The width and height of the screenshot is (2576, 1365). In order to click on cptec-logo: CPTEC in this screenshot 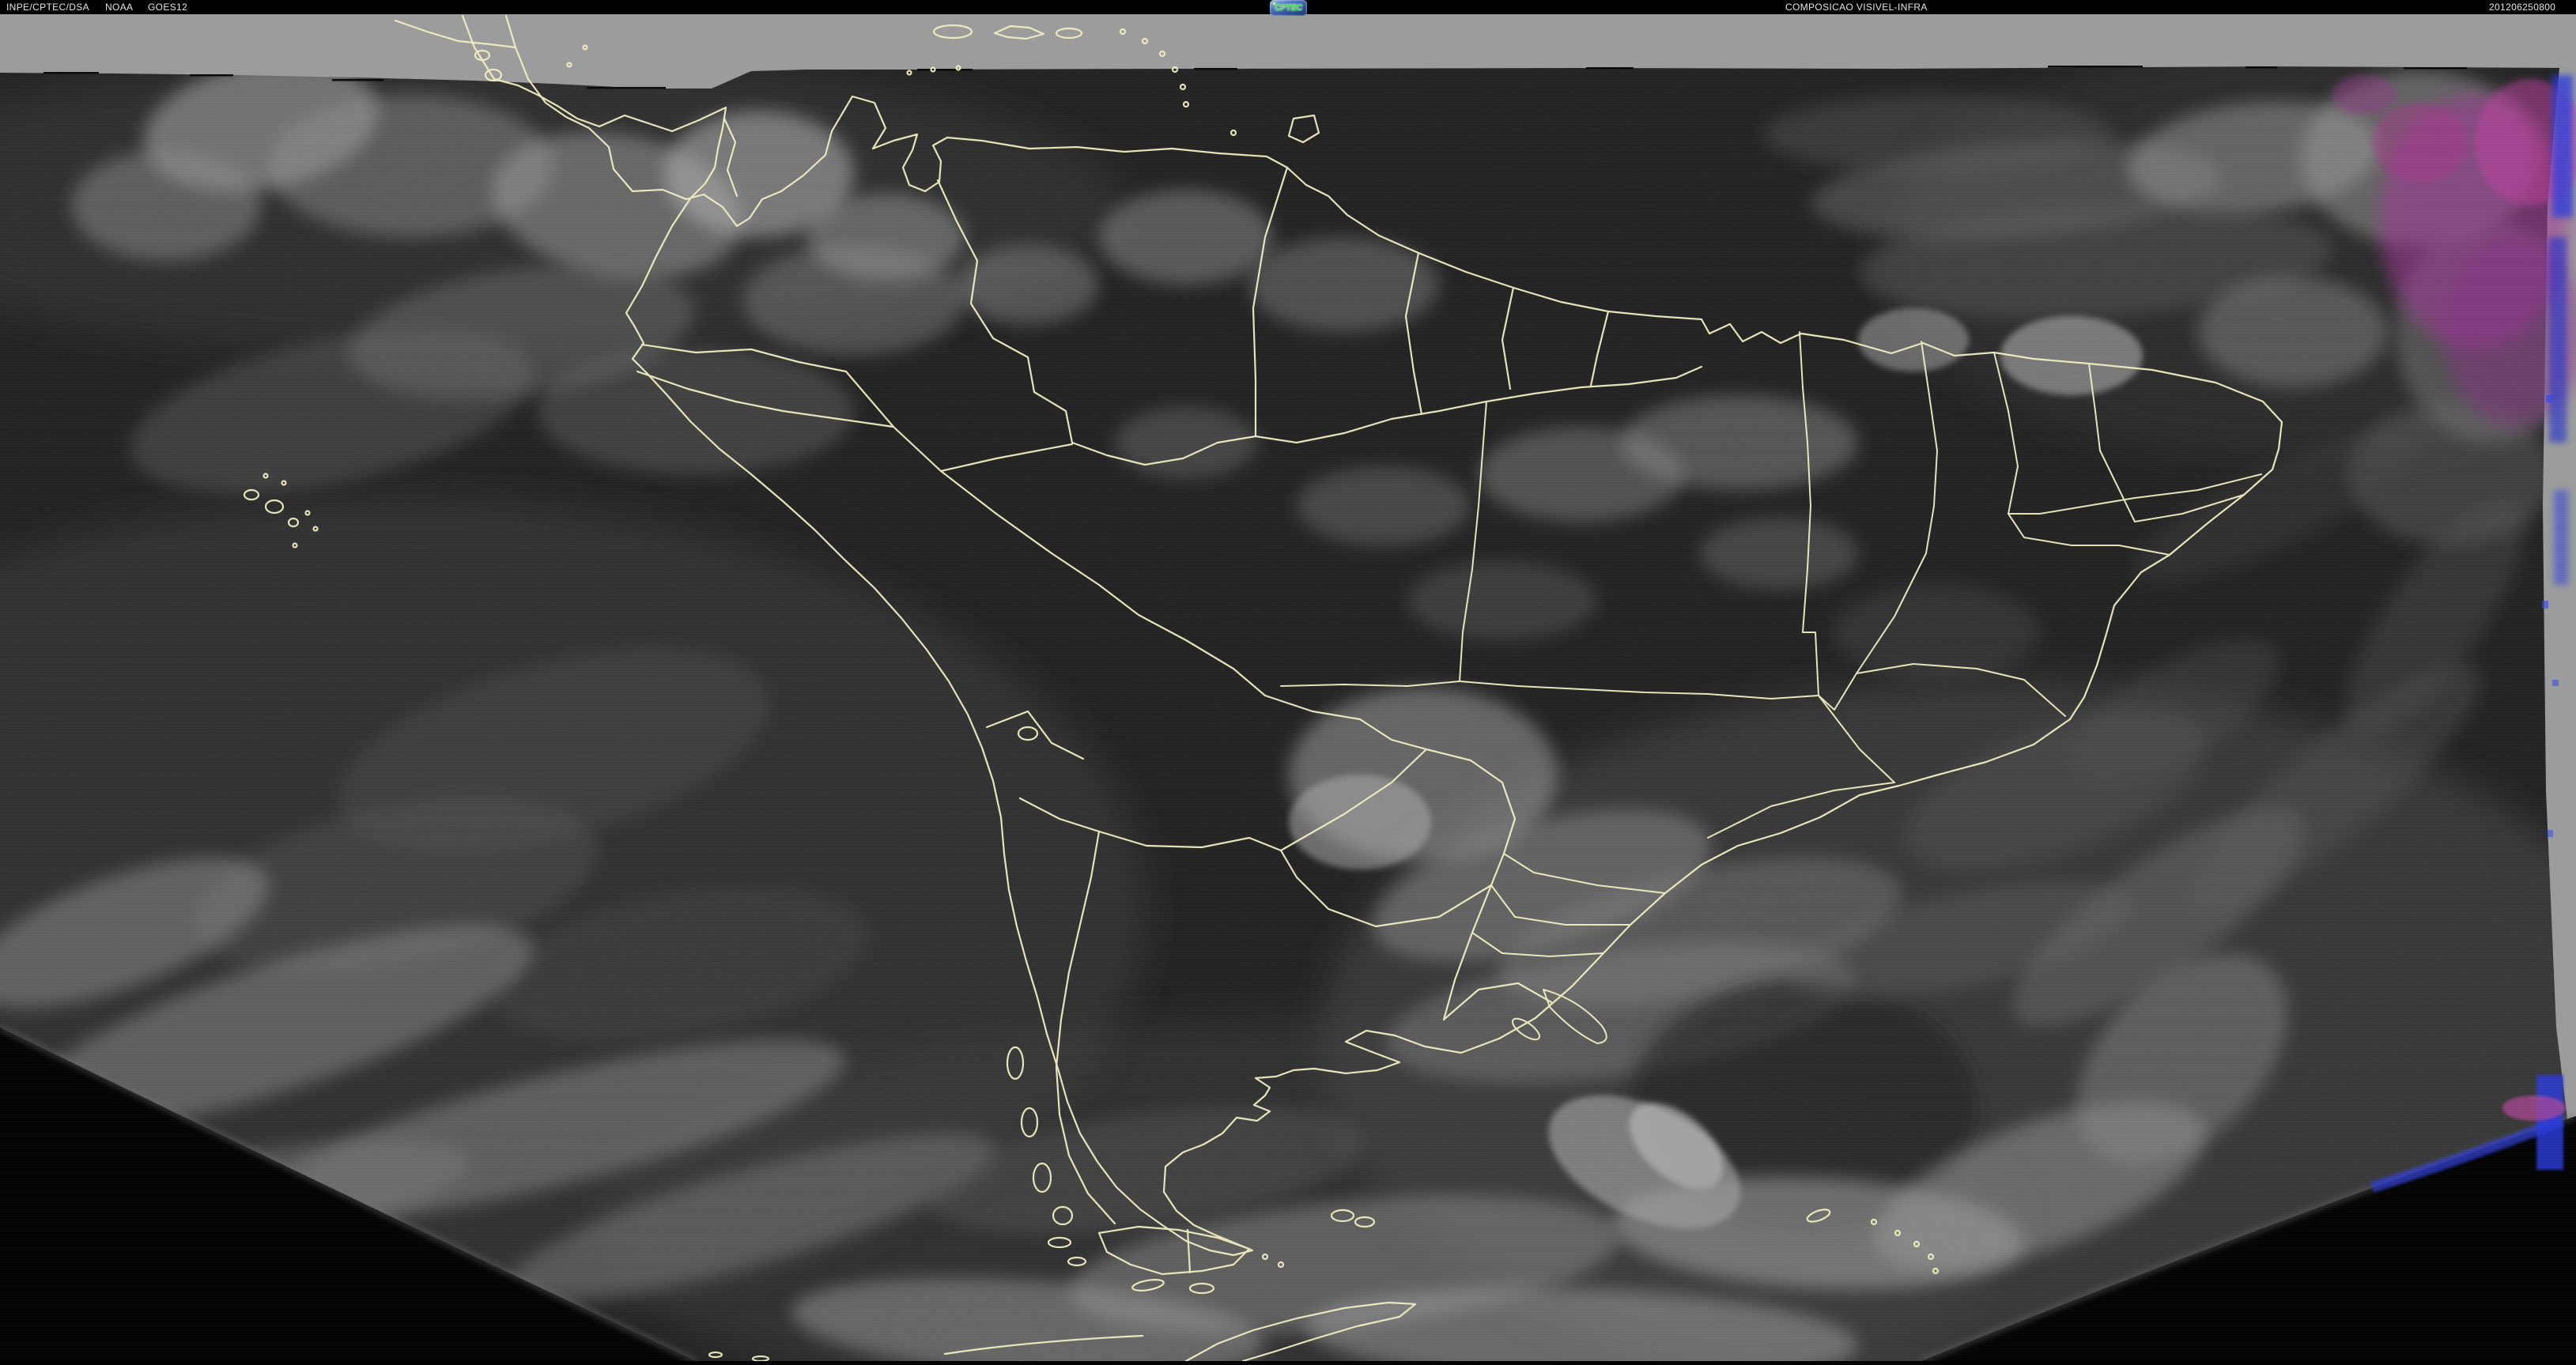, I will do `click(1288, 8)`.